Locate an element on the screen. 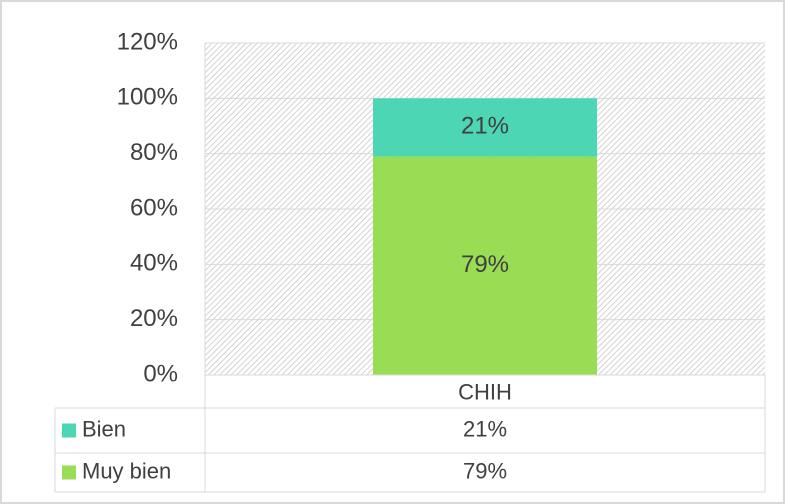 The height and width of the screenshot is (504, 785). data-label: 21% is located at coordinates (485, 126).